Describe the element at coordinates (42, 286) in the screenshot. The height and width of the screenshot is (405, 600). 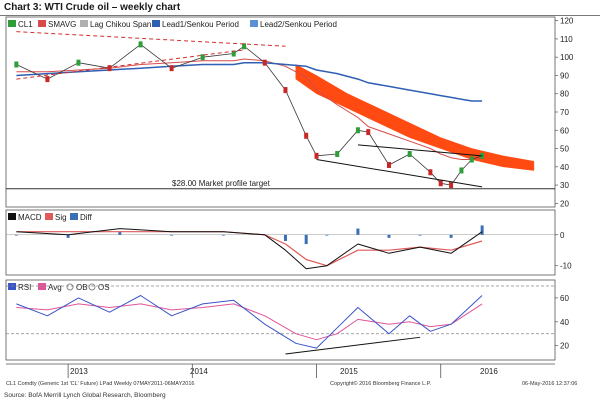
I see `legend-swatch-avg` at that location.